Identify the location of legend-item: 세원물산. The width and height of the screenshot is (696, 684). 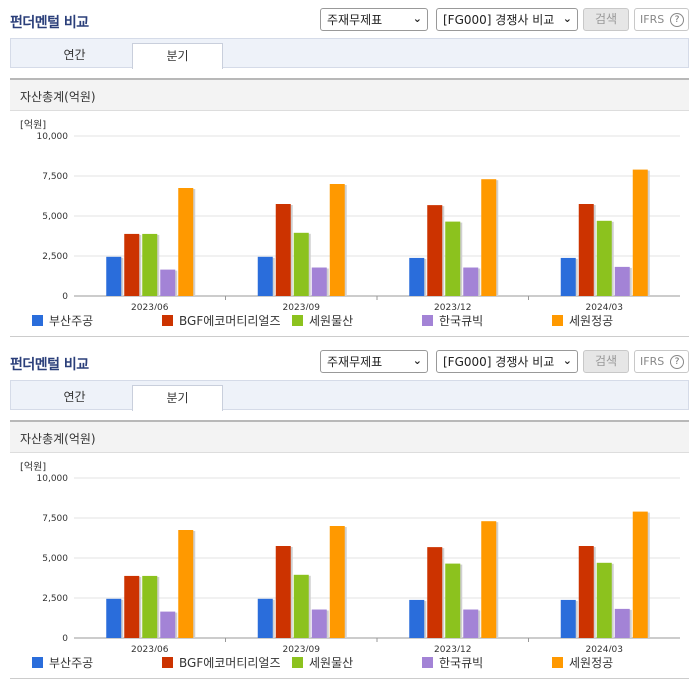
(322, 662).